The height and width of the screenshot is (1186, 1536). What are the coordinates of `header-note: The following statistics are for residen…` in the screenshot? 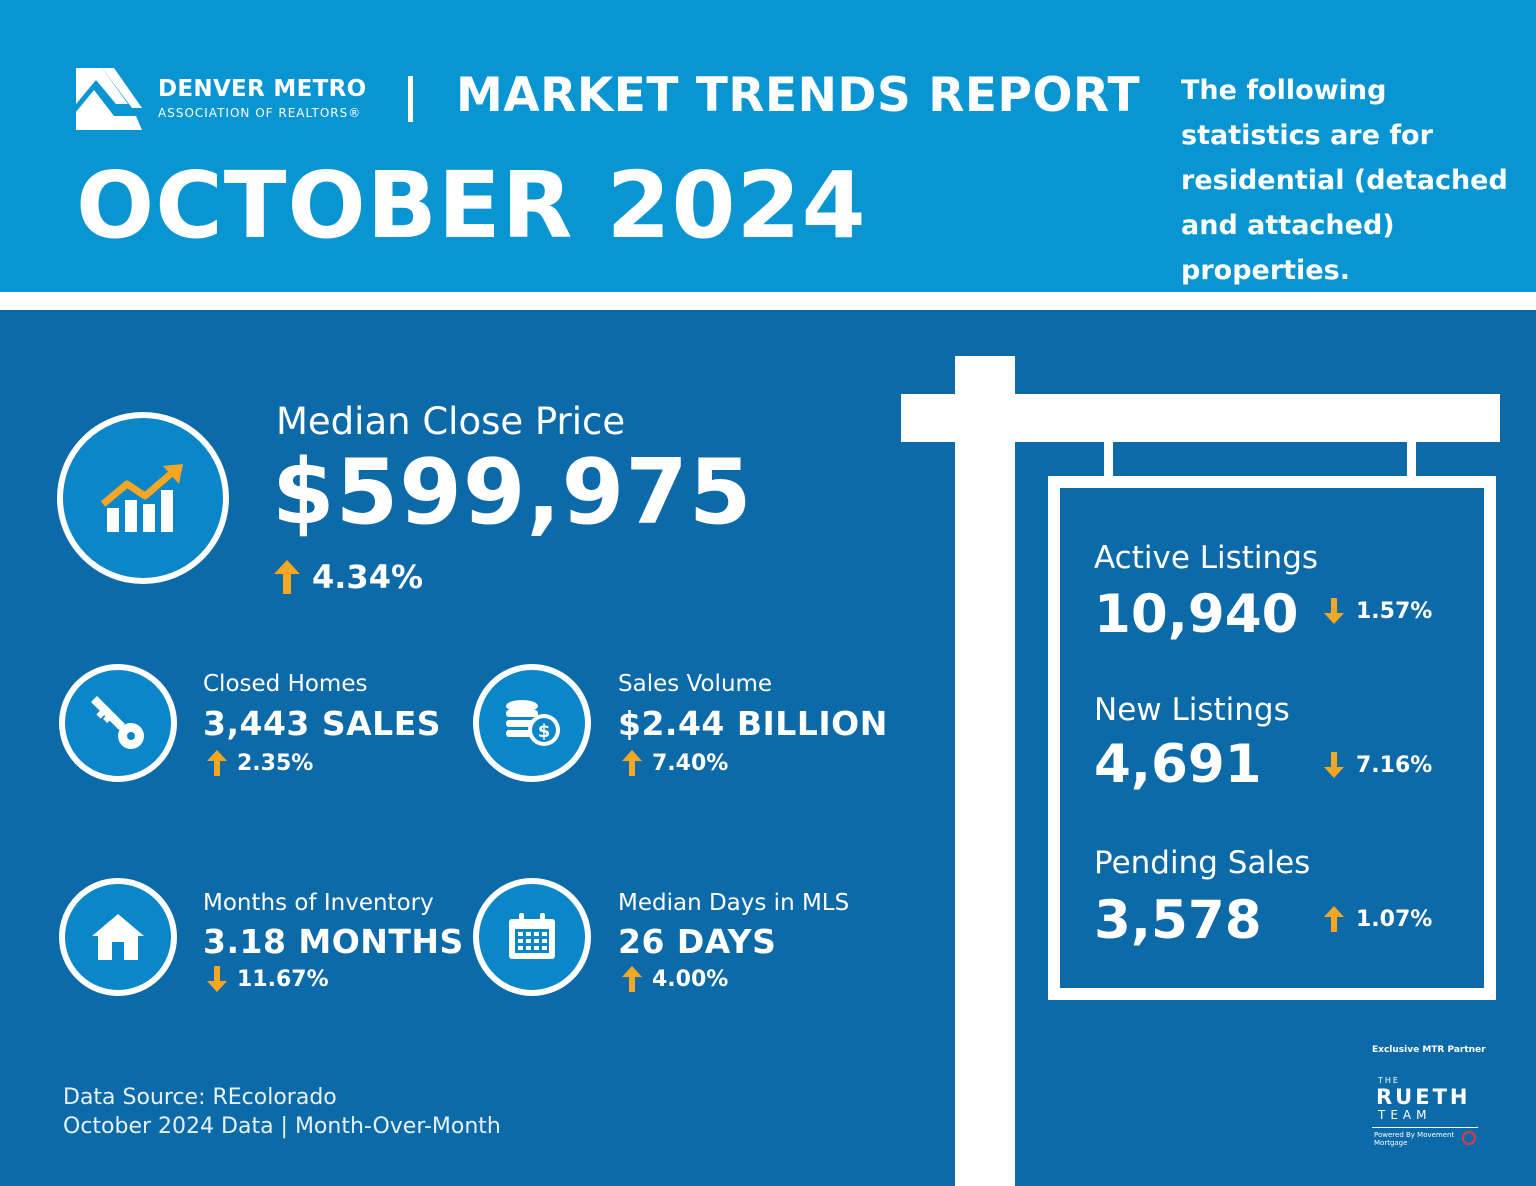 It's located at (1344, 180).